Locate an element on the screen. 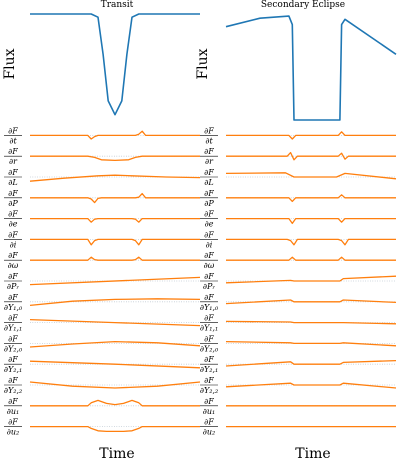 The image size is (400, 463). panel-title-right: Secondary Eclipse is located at coordinates (303, 5).